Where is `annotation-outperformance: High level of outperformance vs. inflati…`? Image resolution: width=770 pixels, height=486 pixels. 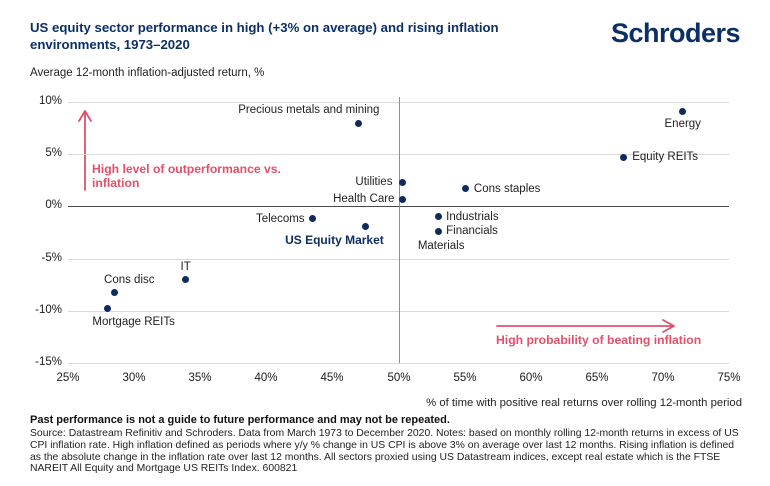
annotation-outperformance: High level of outperformance vs. inflati… is located at coordinates (186, 176).